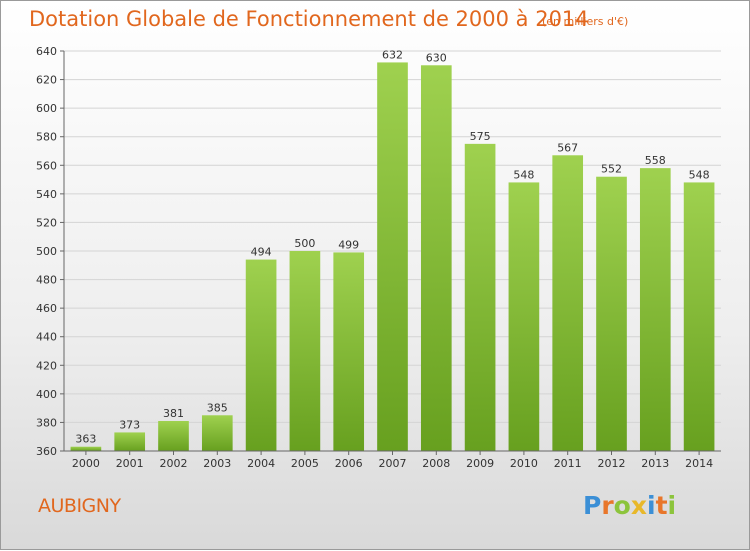  Describe the element at coordinates (480, 463) in the screenshot. I see `x-tick-label: 2009` at that location.